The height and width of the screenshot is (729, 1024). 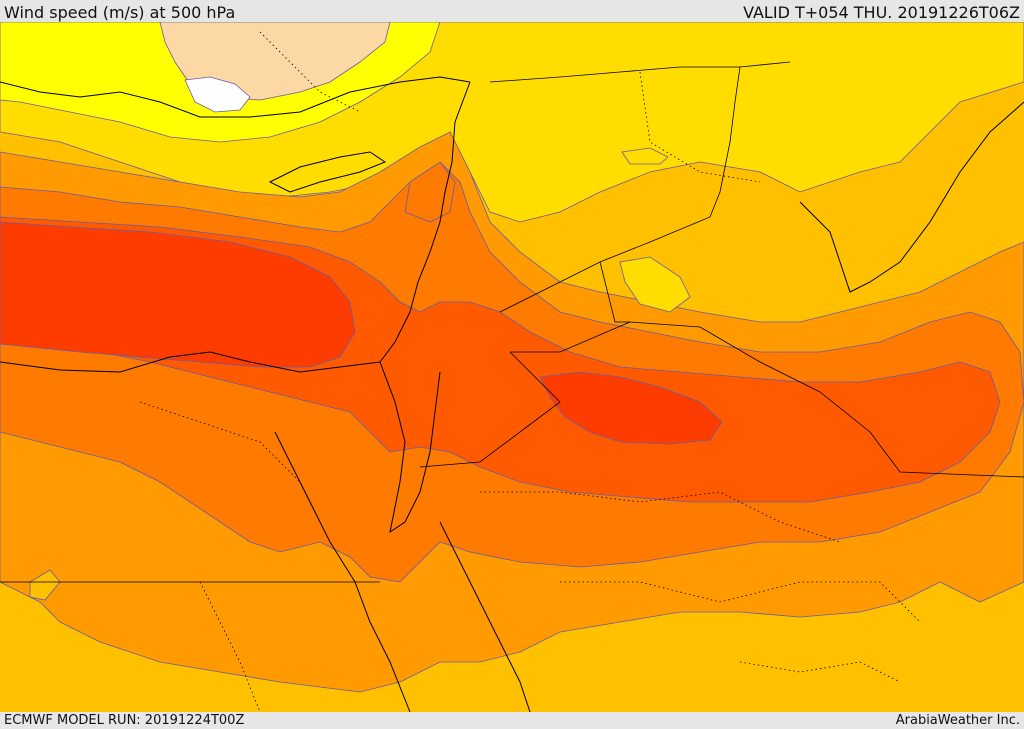 What do you see at coordinates (45, 585) in the screenshot?
I see `patch-amber-sw` at bounding box center [45, 585].